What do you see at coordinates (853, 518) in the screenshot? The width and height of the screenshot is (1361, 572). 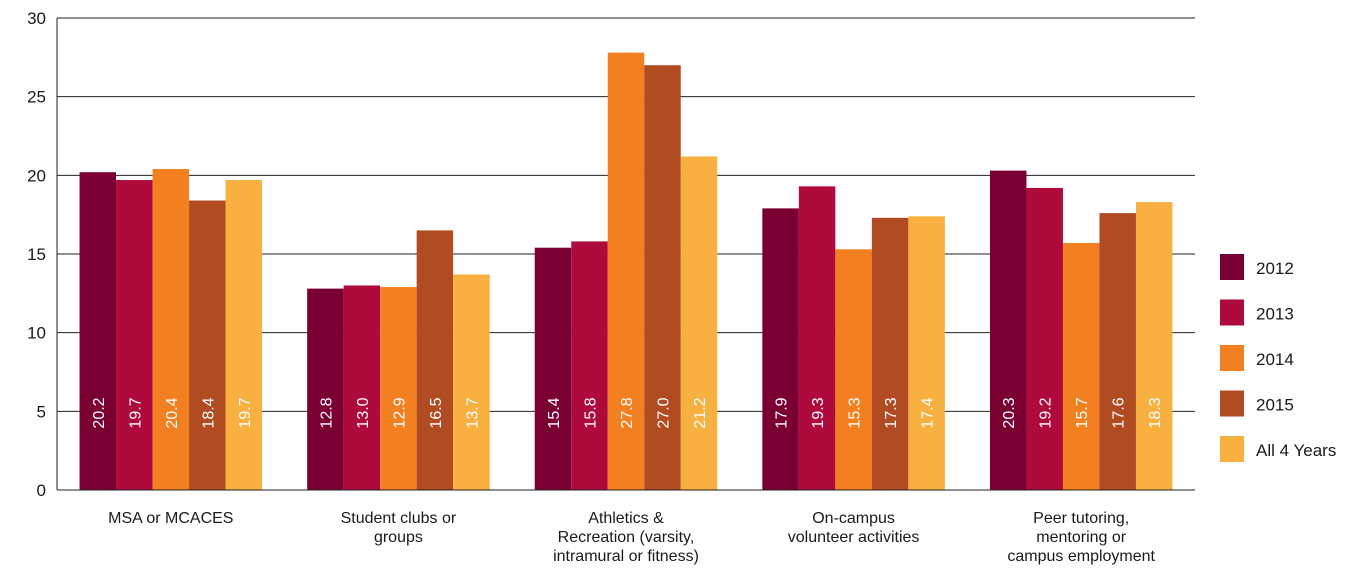 I see `category-label-line: On-campus` at bounding box center [853, 518].